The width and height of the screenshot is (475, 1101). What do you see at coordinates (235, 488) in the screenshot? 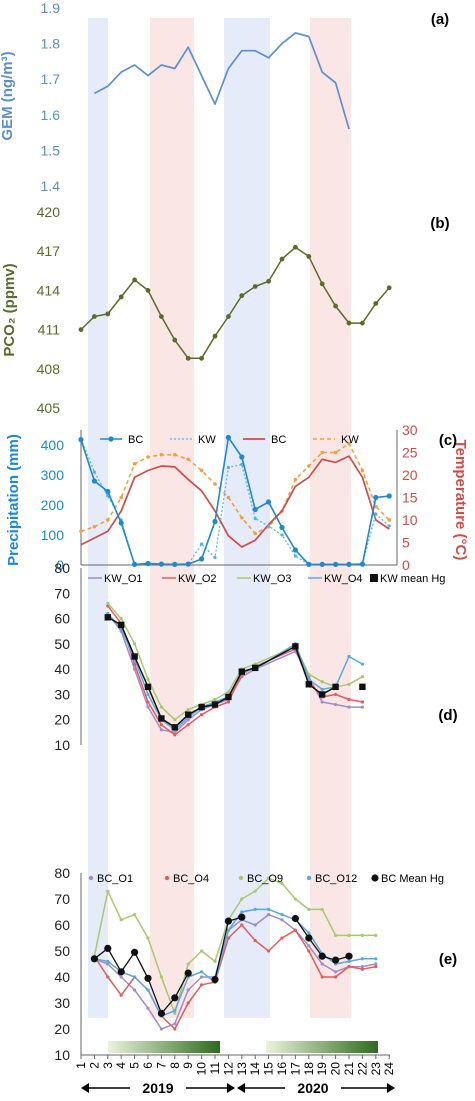
I see `kw-temp-line` at bounding box center [235, 488].